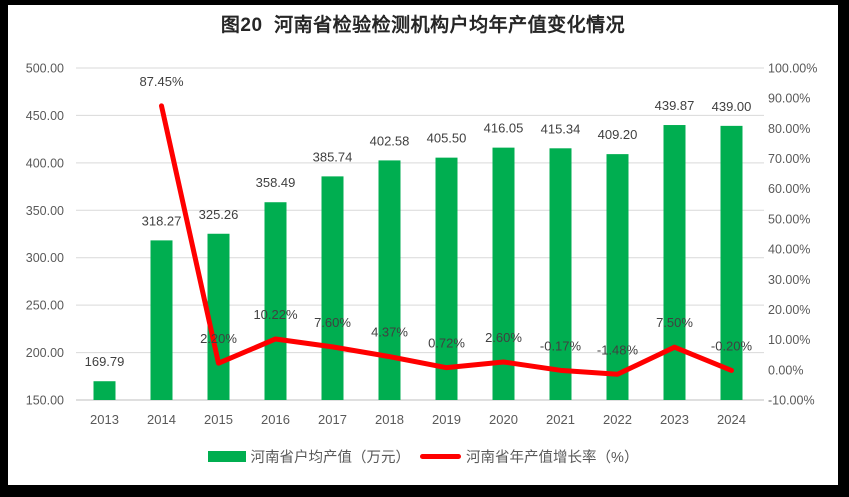 This screenshot has height=497, width=849. What do you see at coordinates (45, 211) in the screenshot?
I see `left-axis-tick: 350.00` at bounding box center [45, 211].